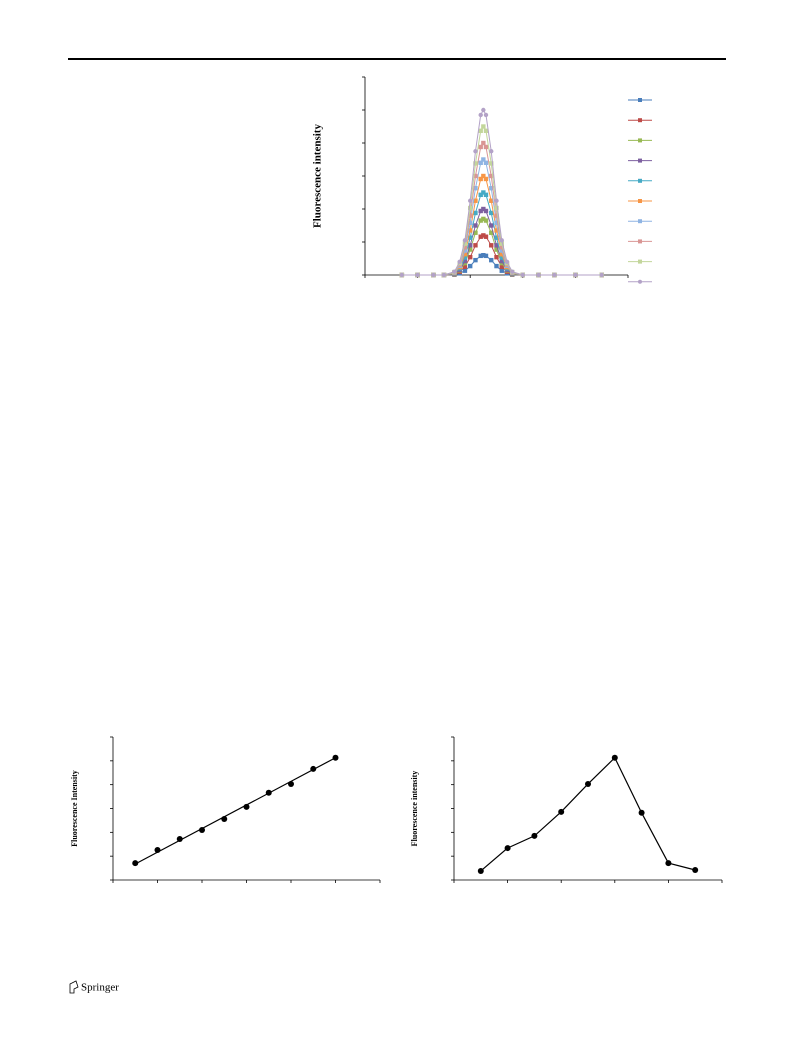 The height and width of the screenshot is (1053, 793). I want to click on chart: Fluorescence intensity, so click(482, 180).